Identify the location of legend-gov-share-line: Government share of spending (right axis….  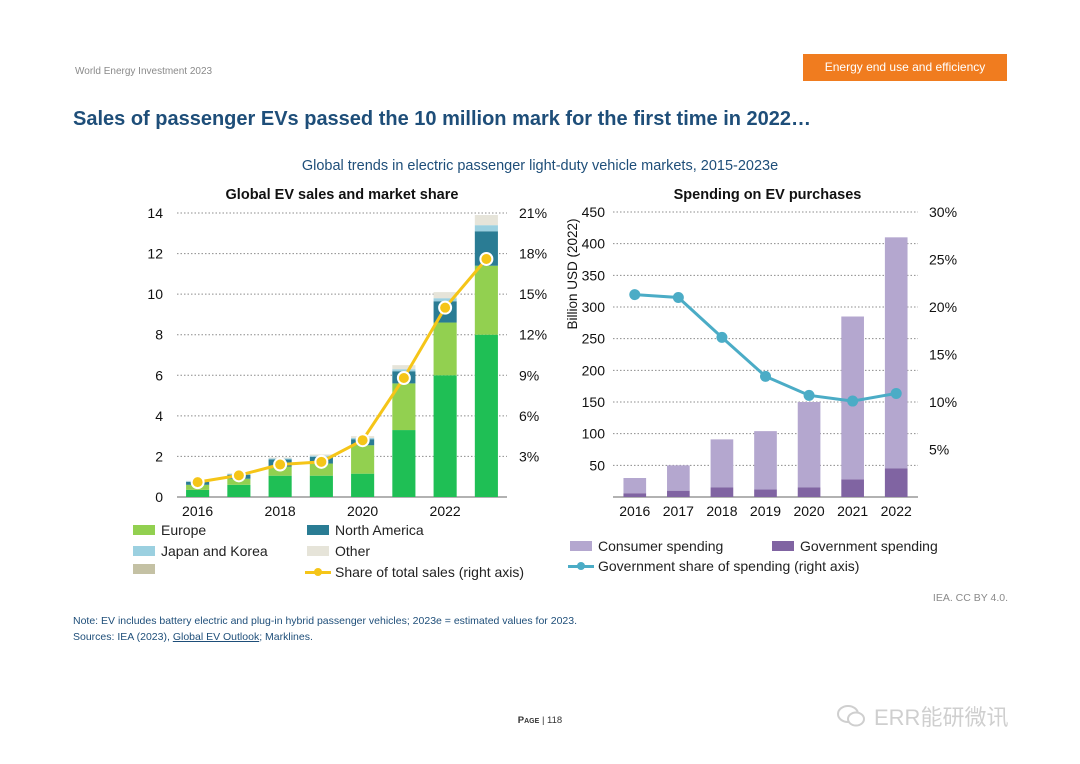
(713, 566).